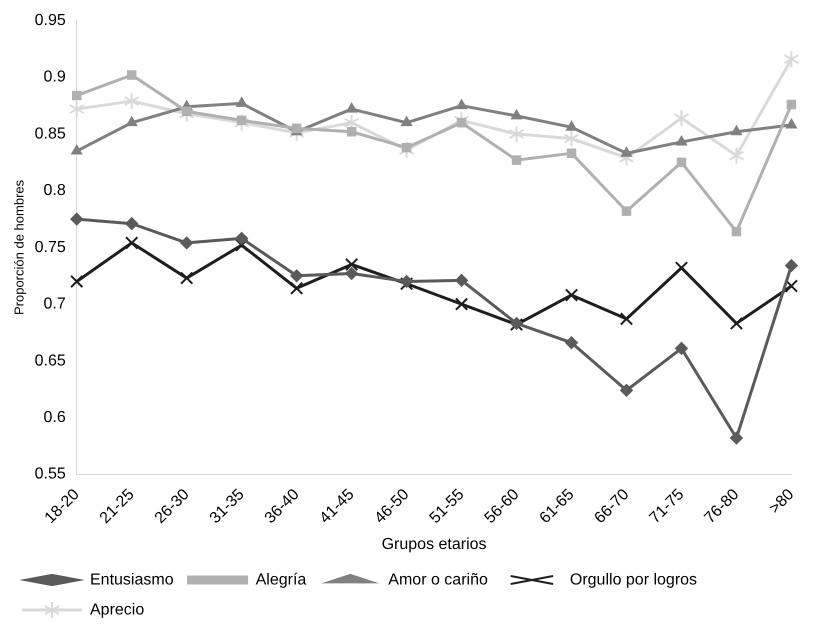  What do you see at coordinates (434, 544) in the screenshot?
I see `x-axis-title: Grupos etarios` at bounding box center [434, 544].